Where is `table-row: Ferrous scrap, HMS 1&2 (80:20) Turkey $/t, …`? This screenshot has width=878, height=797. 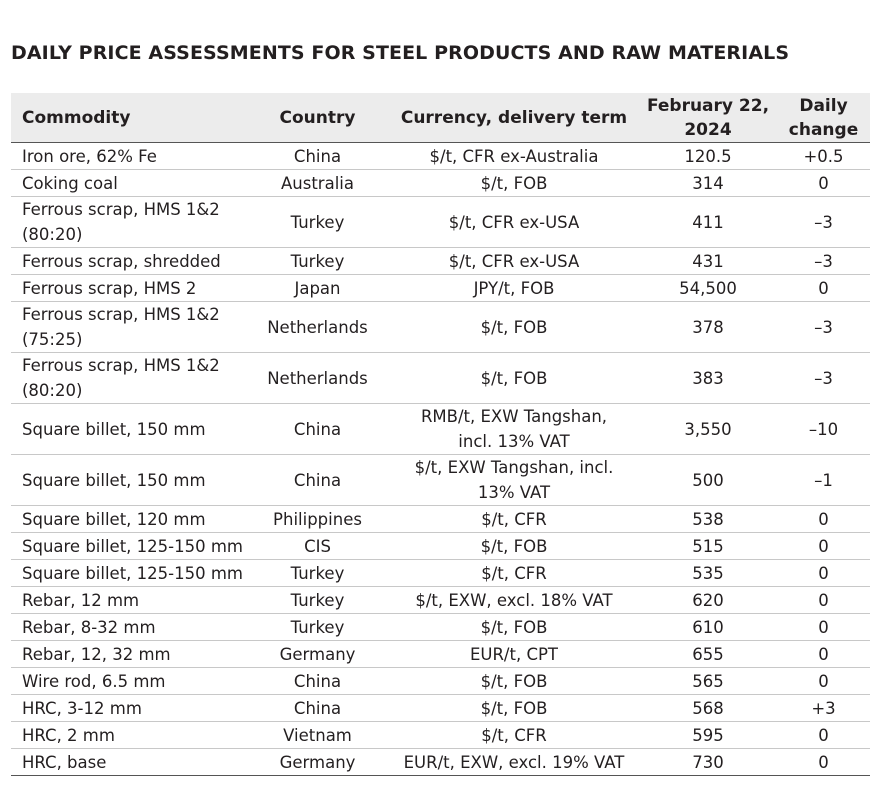
table-row: Ferrous scrap, HMS 1&2 (80:20) Turkey $/t, … is located at coordinates (440, 222).